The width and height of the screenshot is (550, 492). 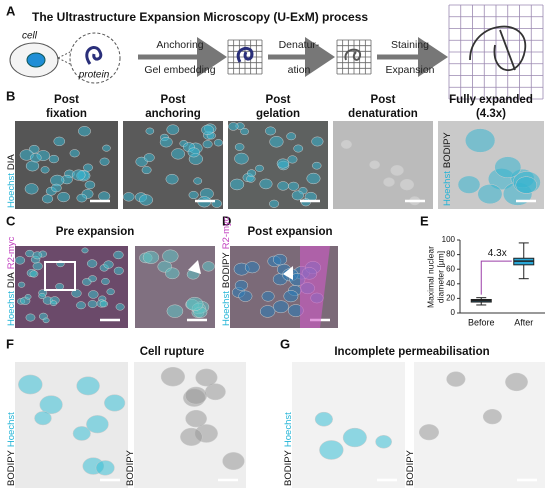 I want to click on step-label: Expansion, so click(x=409, y=70).